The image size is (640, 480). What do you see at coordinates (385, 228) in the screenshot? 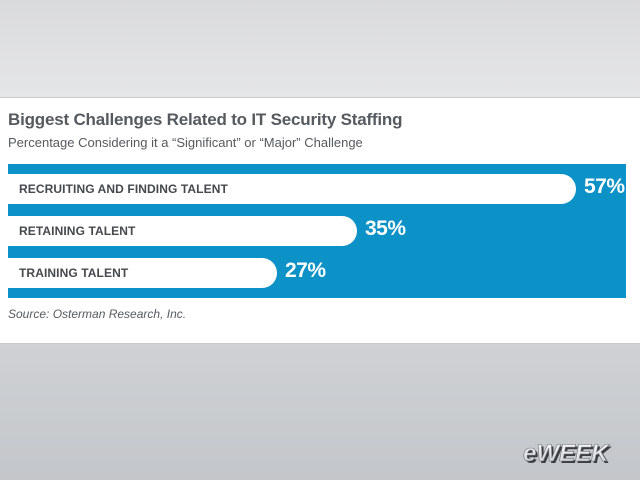
I see `bar-value-label: 35%` at bounding box center [385, 228].